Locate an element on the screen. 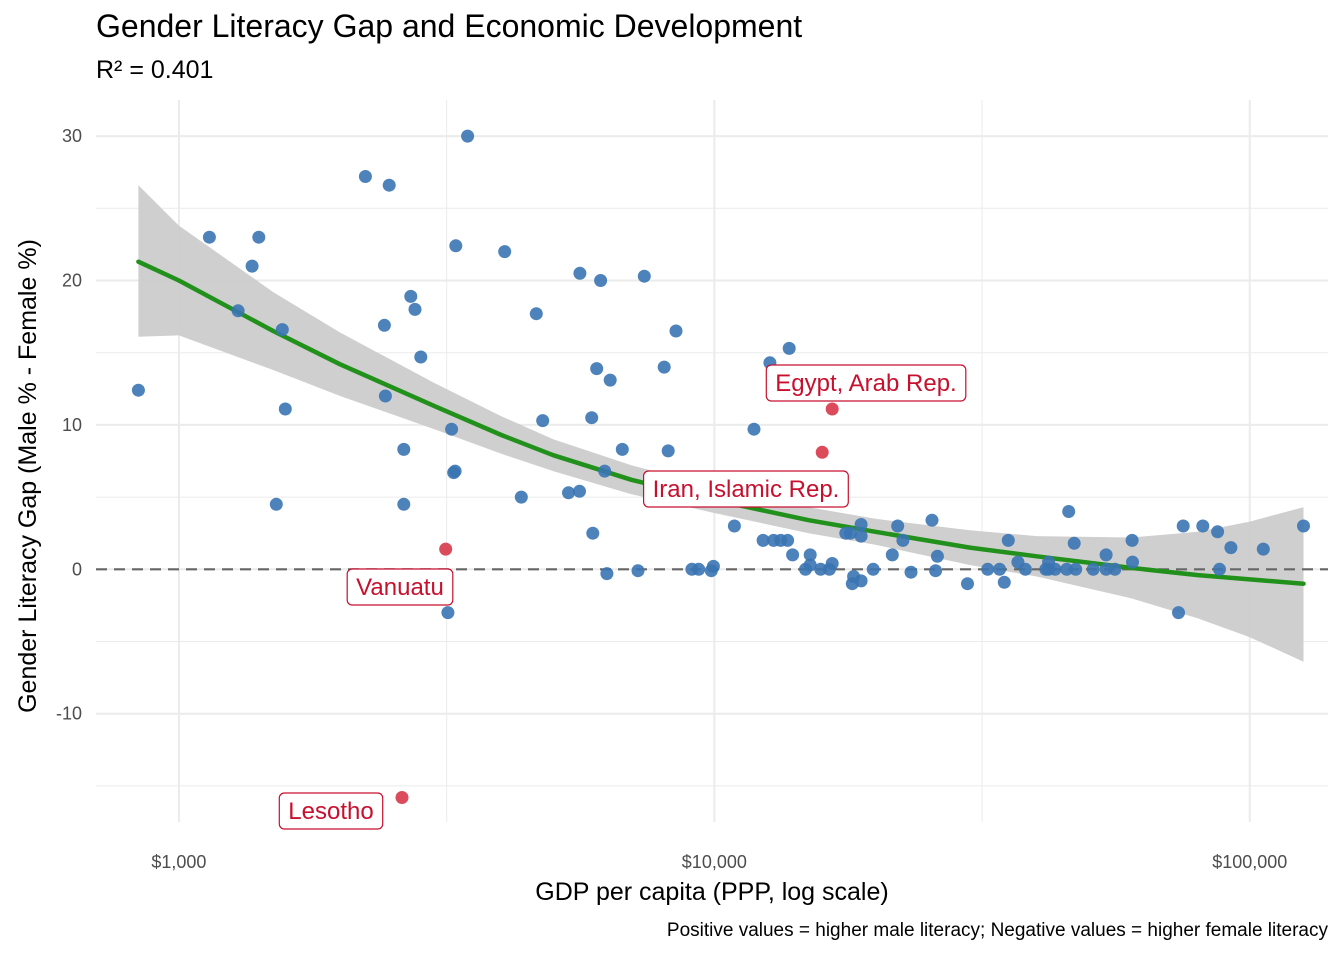  y-tick-label: 30 is located at coordinates (72, 136).